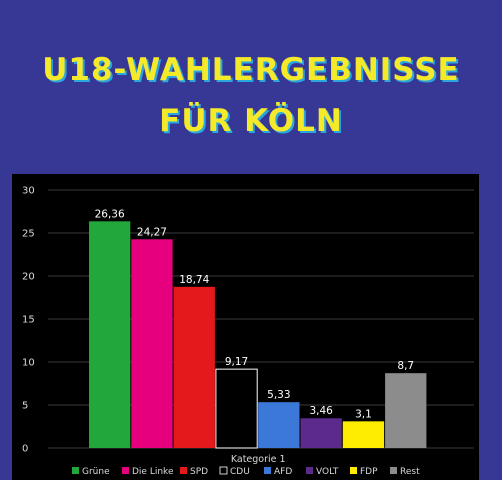 This screenshot has width=502, height=480. Describe the element at coordinates (25, 449) in the screenshot. I see `y-tick-label: 0` at that location.